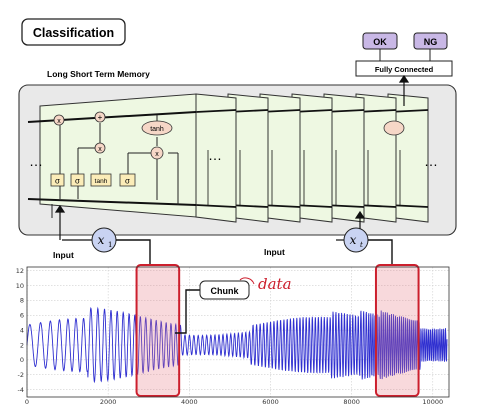 This screenshot has height=411, width=495. Describe the element at coordinates (394, 128) in the screenshot. I see `last-cell-tanh-op` at that location.